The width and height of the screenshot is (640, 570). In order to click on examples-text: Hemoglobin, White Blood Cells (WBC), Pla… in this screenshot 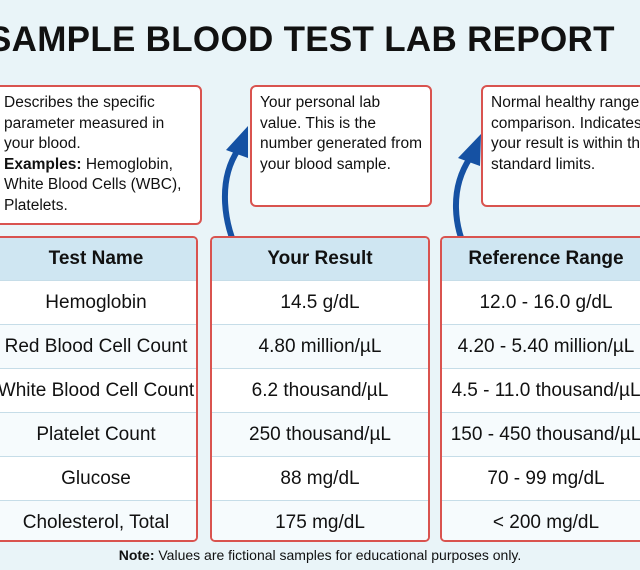, I will do `click(93, 184)`.